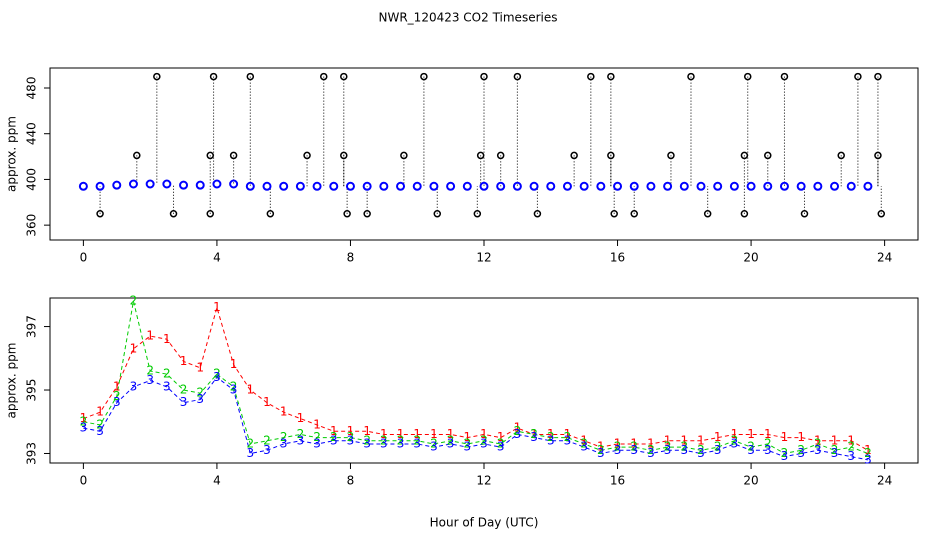 The height and width of the screenshot is (540, 936). I want to click on x-tick-label: 16, so click(617, 258).